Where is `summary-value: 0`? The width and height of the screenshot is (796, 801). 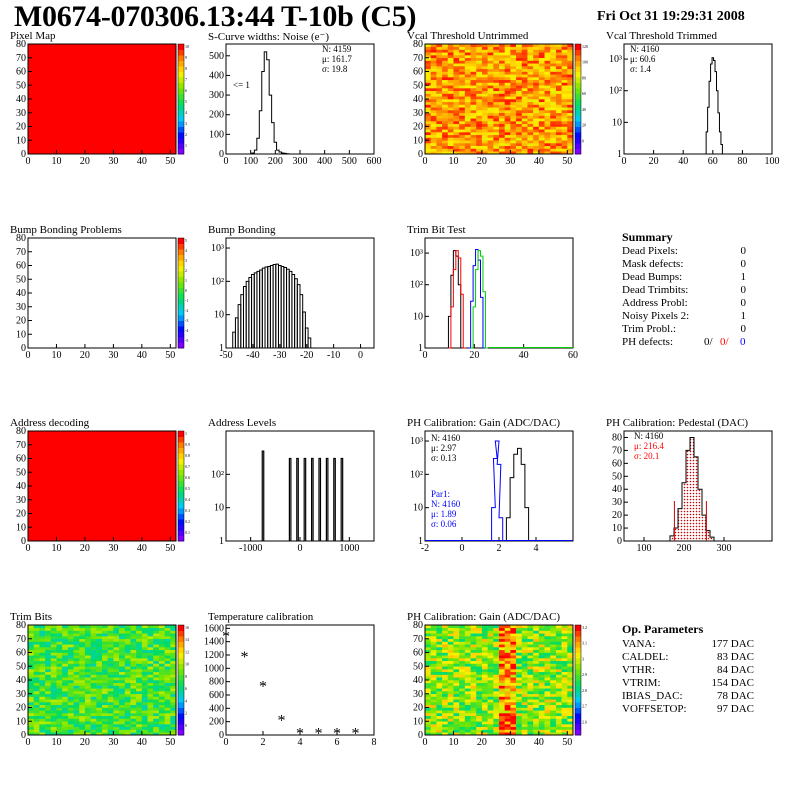
summary-value: 0 is located at coordinates (743, 251).